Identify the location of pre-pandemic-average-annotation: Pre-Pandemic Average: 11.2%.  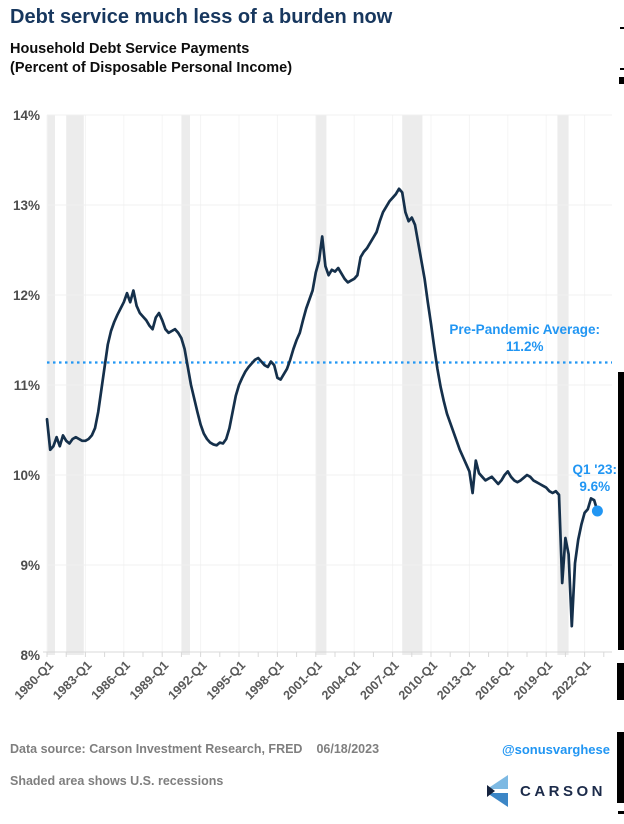
(524, 338).